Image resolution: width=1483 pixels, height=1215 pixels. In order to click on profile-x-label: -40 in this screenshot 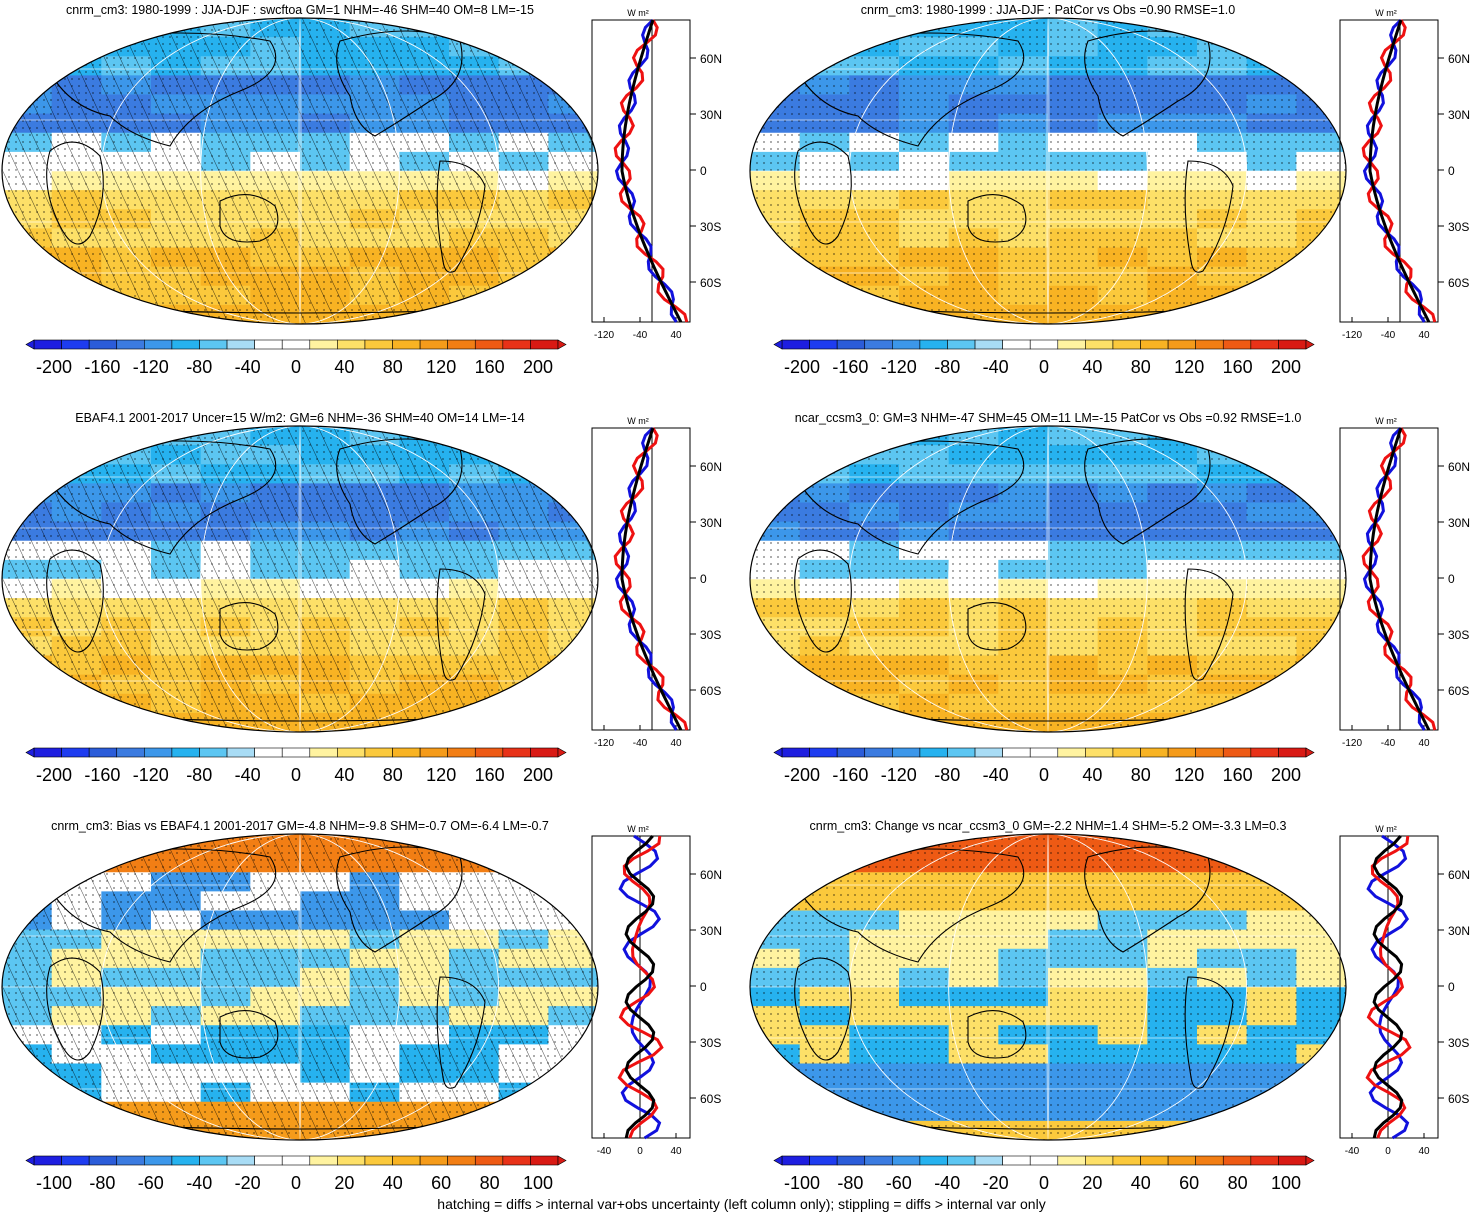, I will do `click(1352, 1151)`.